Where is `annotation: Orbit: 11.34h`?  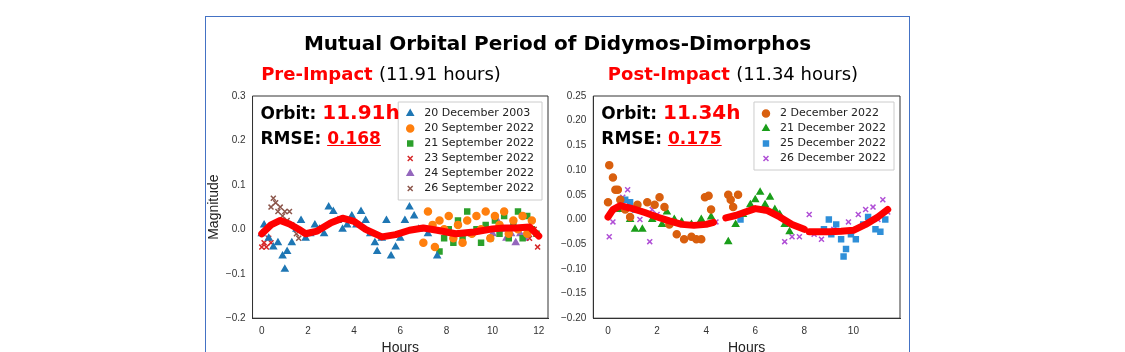 annotation: Orbit: 11.34h is located at coordinates (671, 112).